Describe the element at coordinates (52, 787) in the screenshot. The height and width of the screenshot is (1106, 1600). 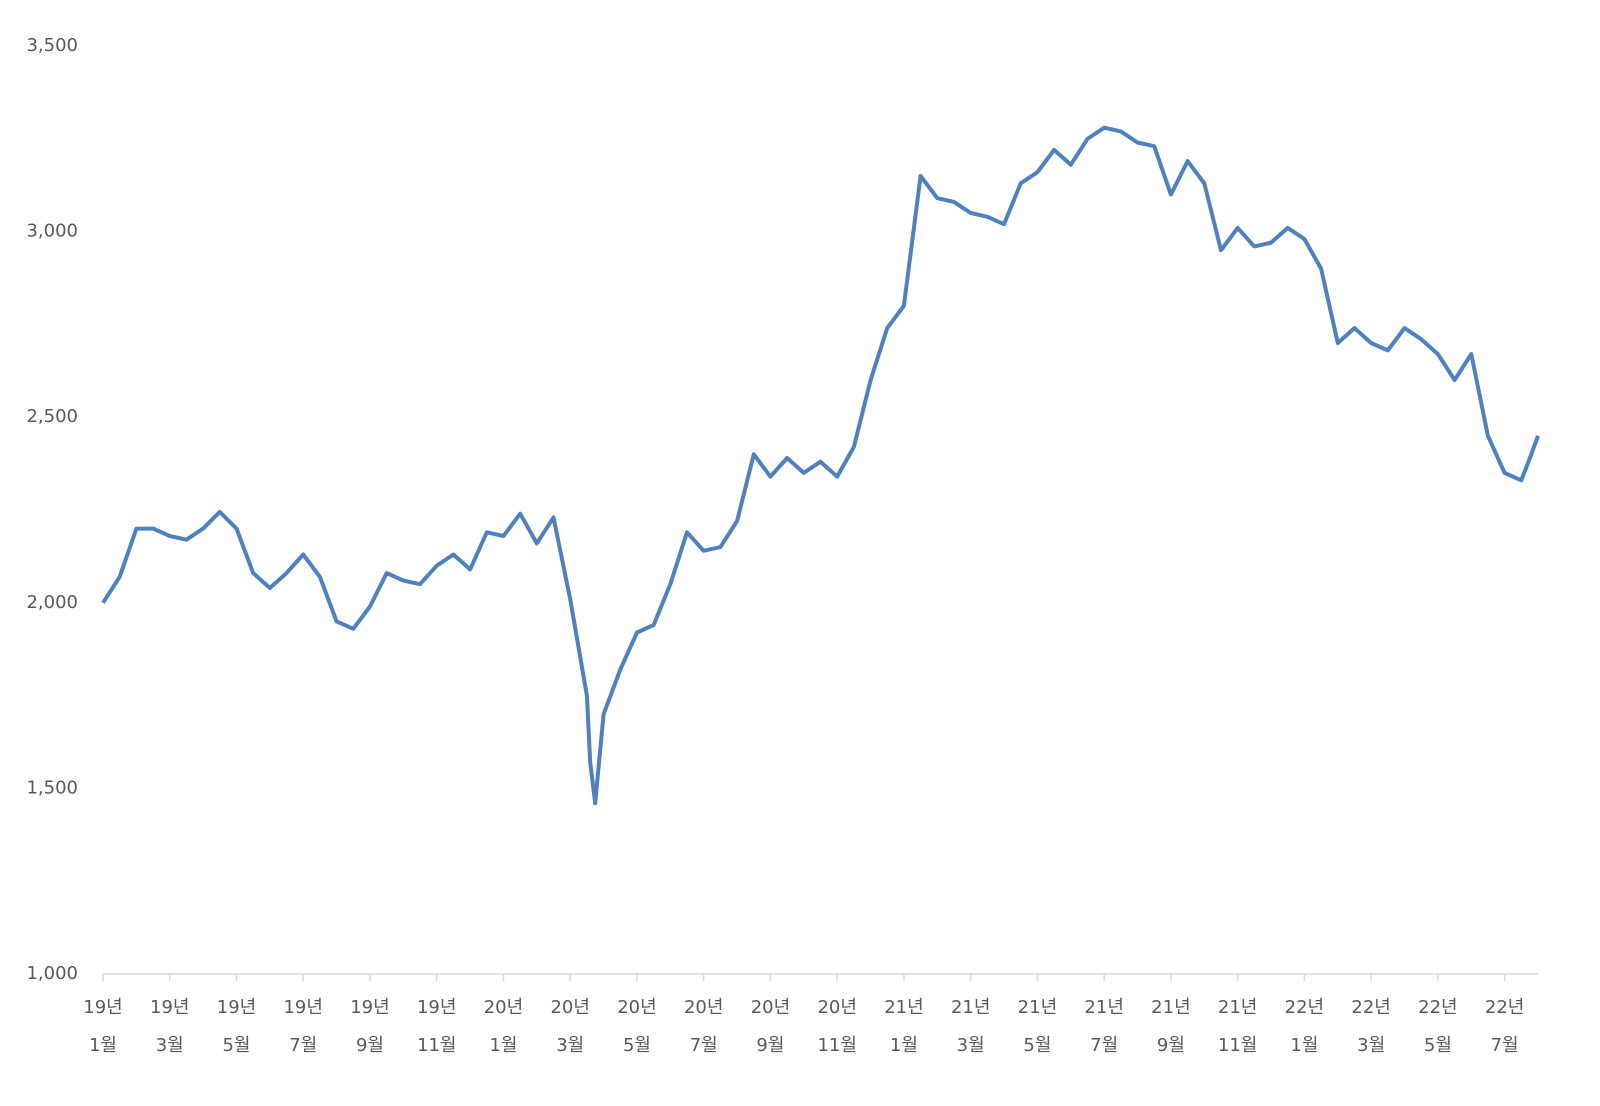
I see `y-tick-label: 1,500` at that location.